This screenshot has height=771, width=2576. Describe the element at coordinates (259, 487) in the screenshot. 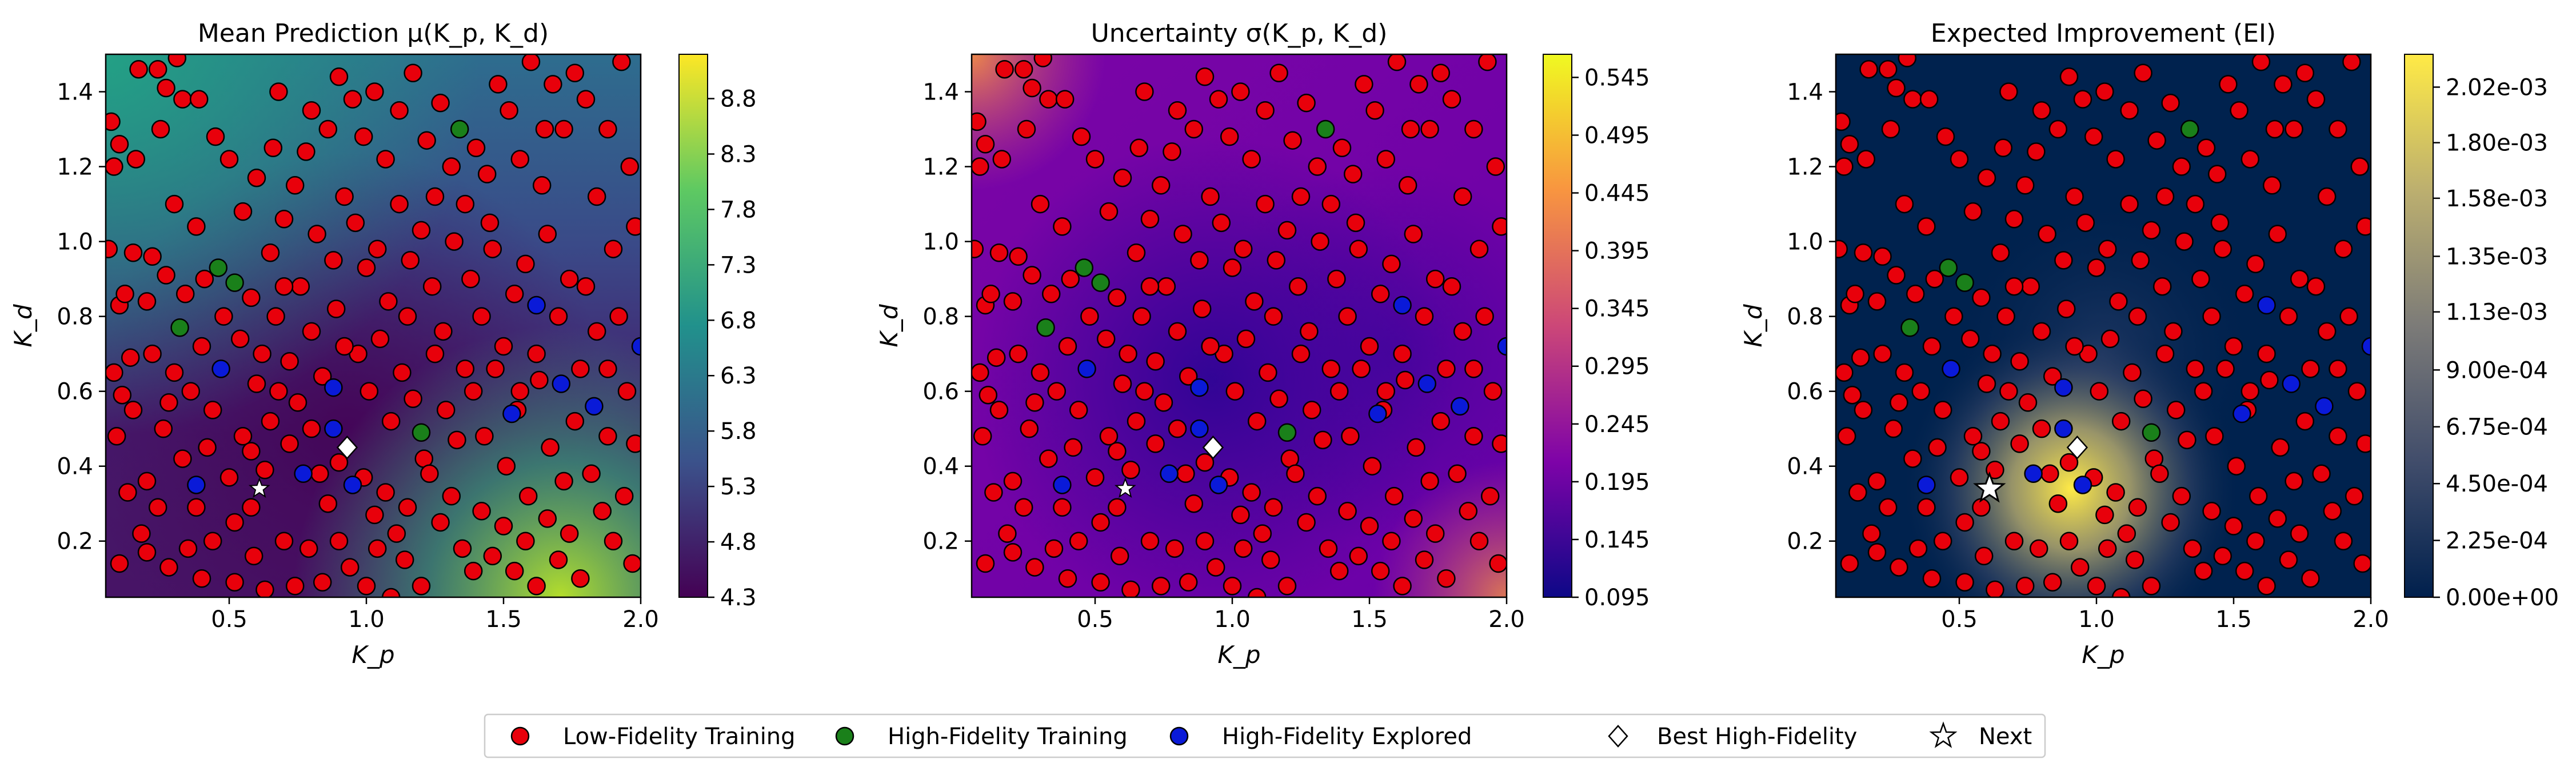

I see `next-point-marker` at that location.